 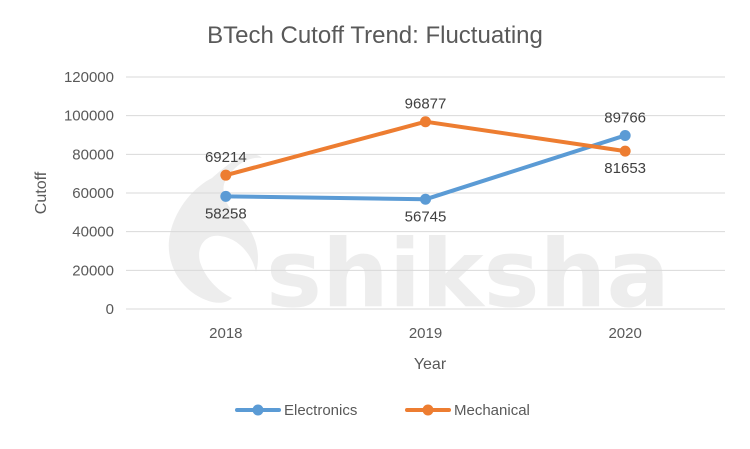 I want to click on legend: Electronics Mechanical, so click(x=382, y=410).